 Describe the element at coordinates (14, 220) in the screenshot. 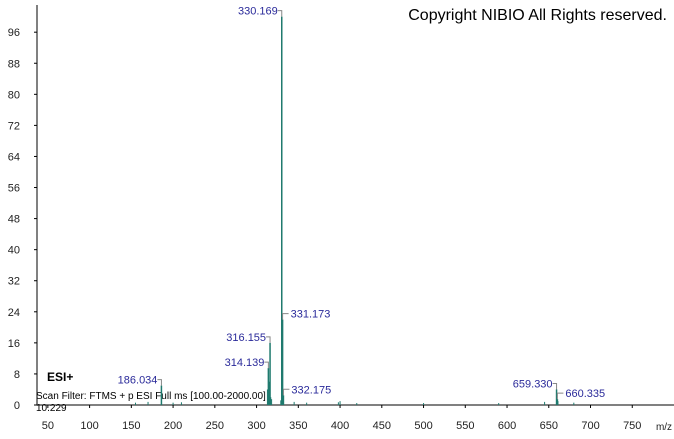

I see `y-tick-label: 48` at that location.